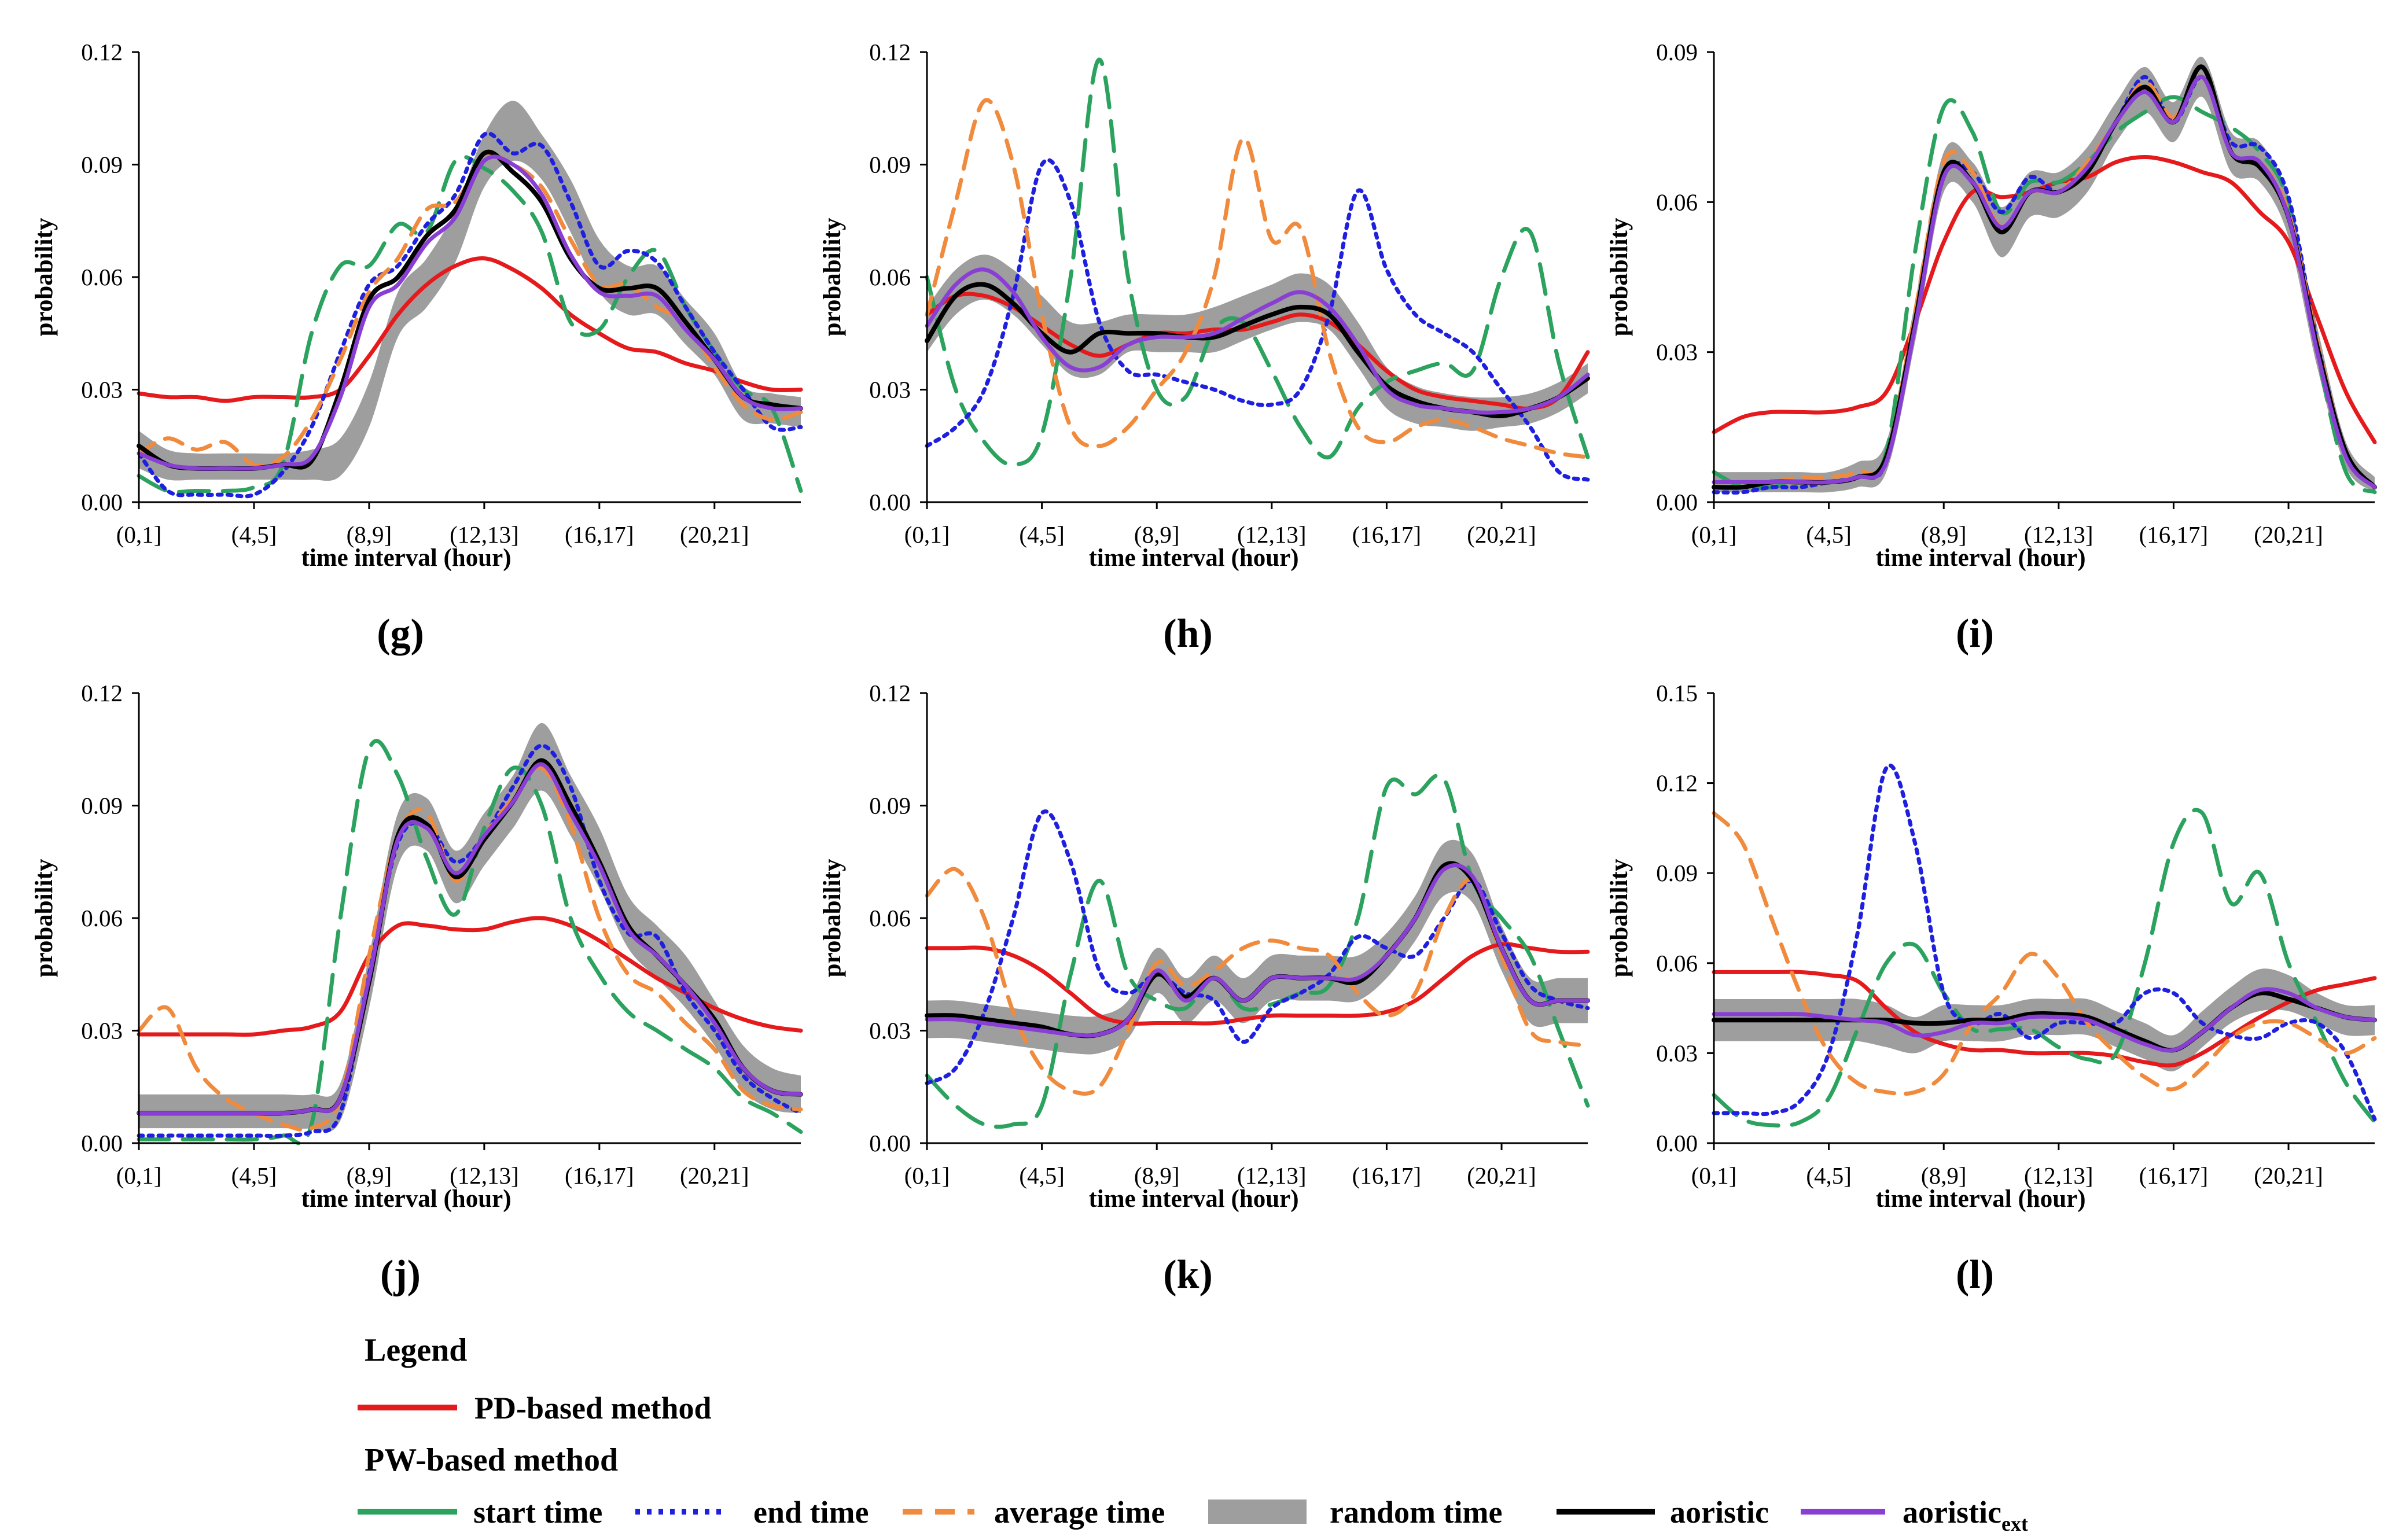 The width and height of the screenshot is (2399, 1540). What do you see at coordinates (400, 633) in the screenshot?
I see `panel-letter: (g)` at bounding box center [400, 633].